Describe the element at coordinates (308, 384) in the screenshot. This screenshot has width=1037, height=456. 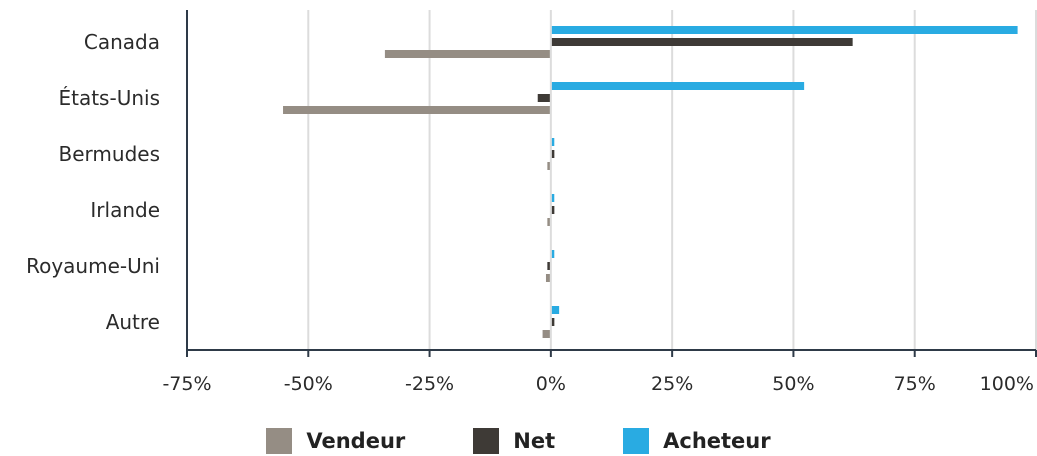
I see `x-tick-label-1: -50%` at that location.